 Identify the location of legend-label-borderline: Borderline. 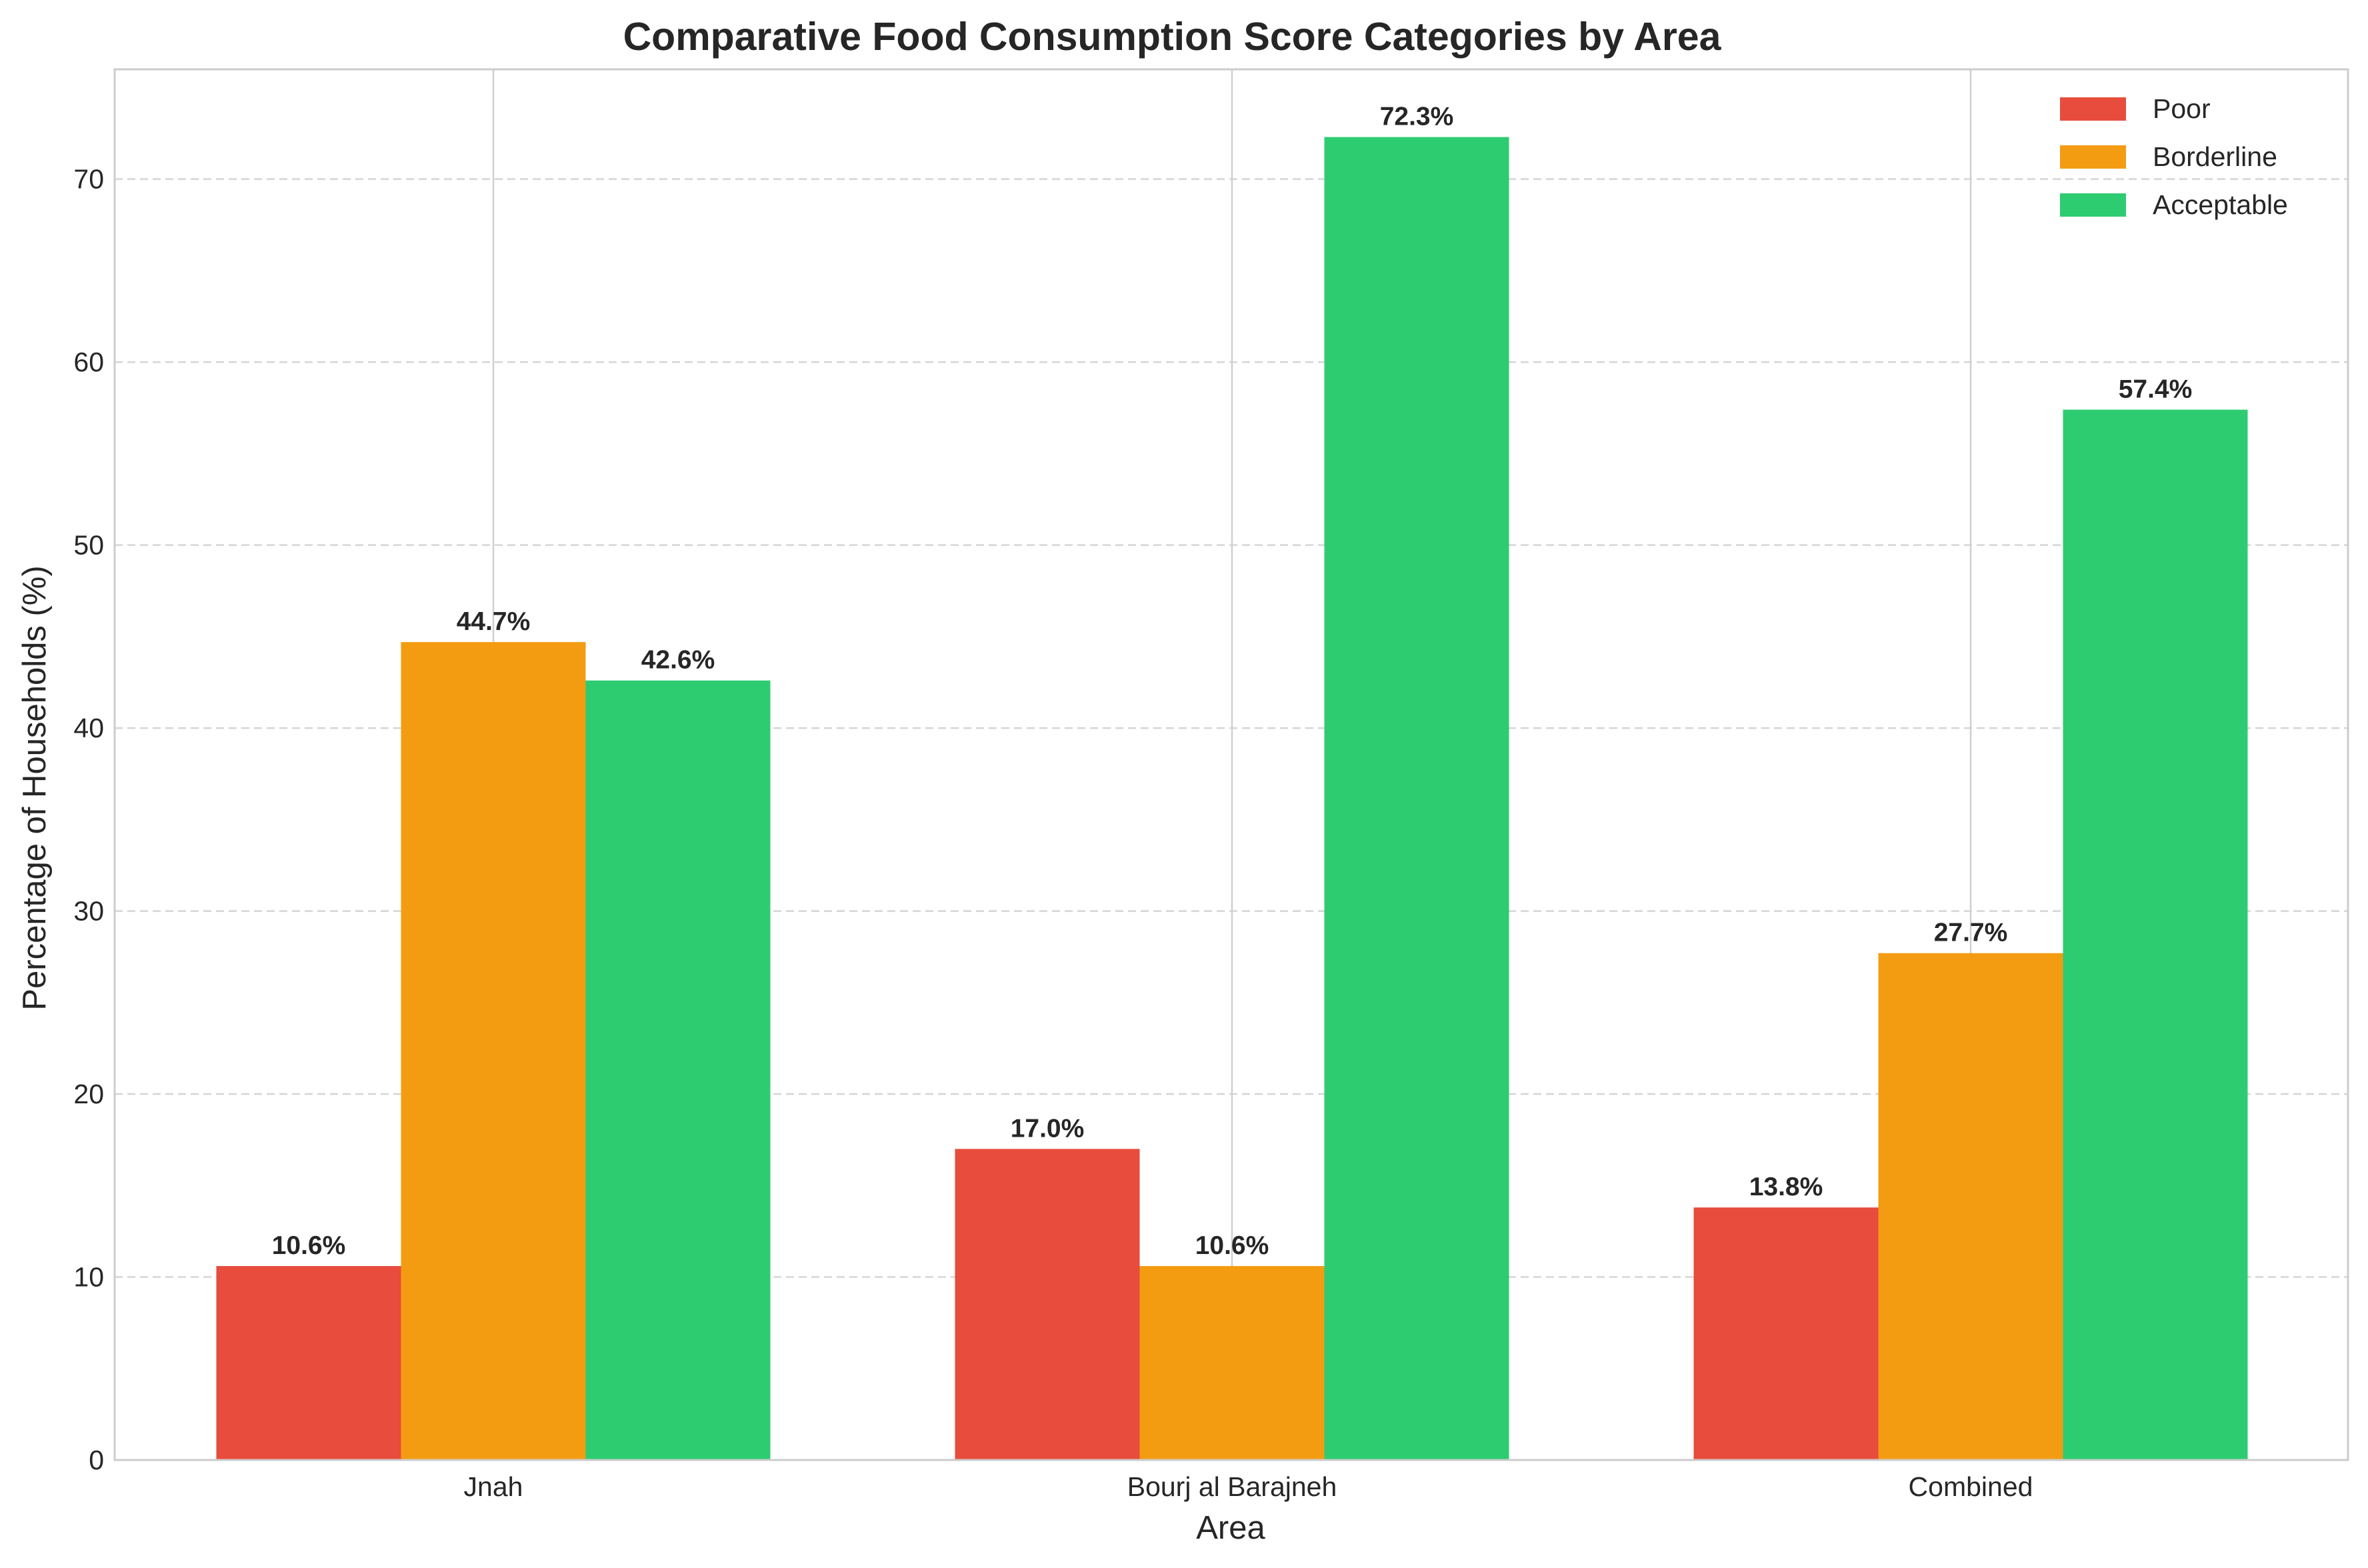
(2215, 156).